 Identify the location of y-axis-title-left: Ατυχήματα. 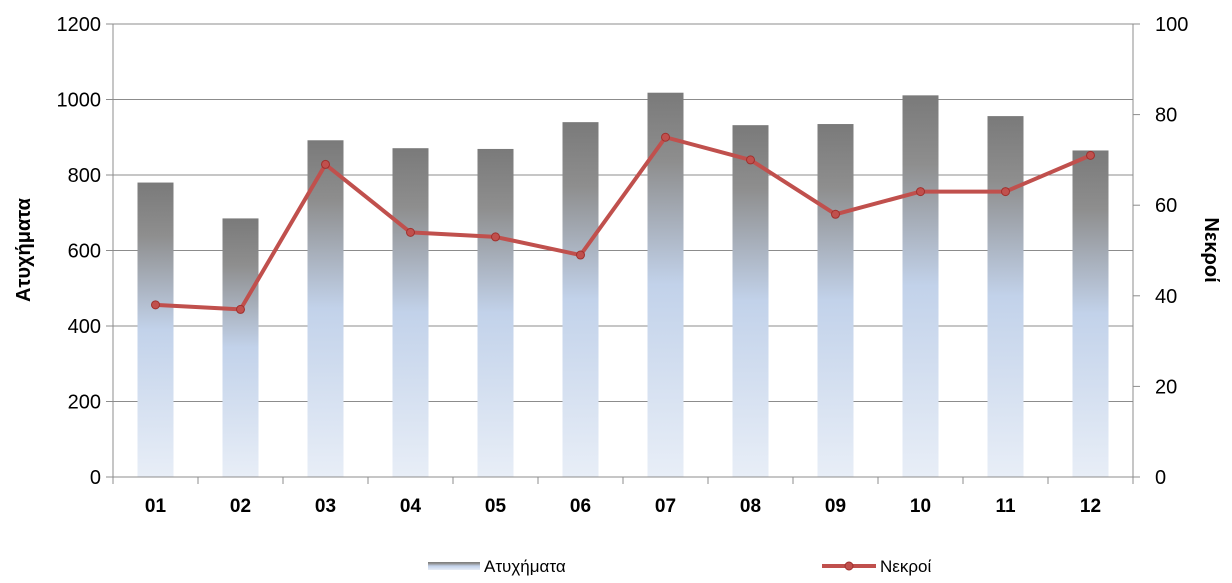
(24, 249).